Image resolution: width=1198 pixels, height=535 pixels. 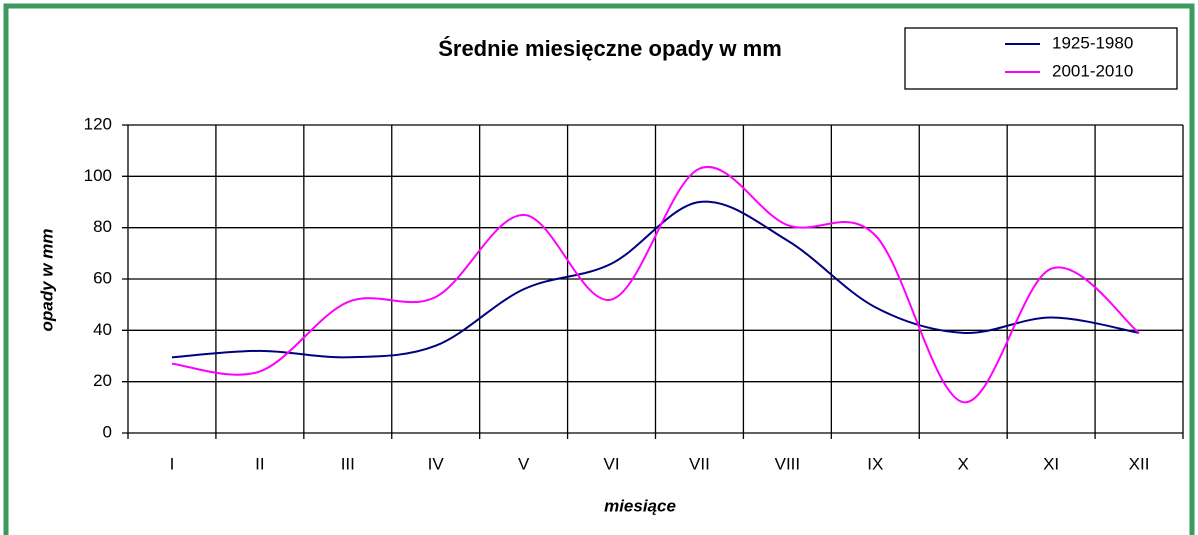 What do you see at coordinates (610, 48) in the screenshot?
I see `chart-title: Średnie miesięczne opady w mm` at bounding box center [610, 48].